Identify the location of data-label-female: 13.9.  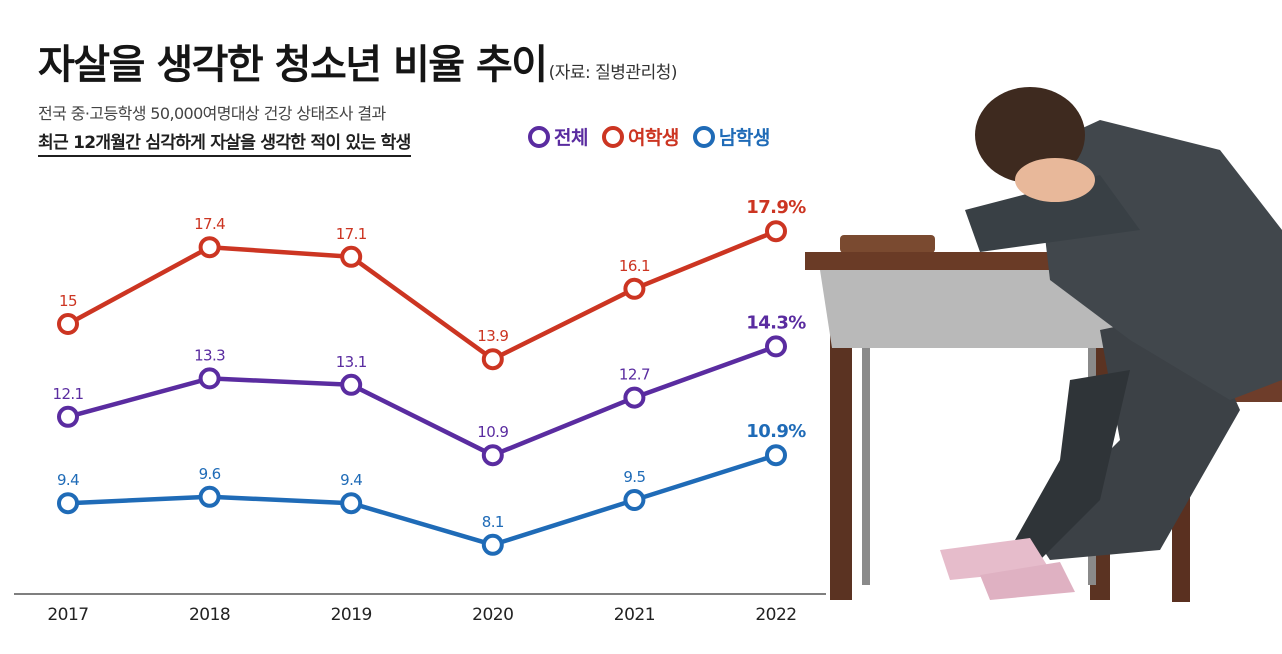
(492, 336).